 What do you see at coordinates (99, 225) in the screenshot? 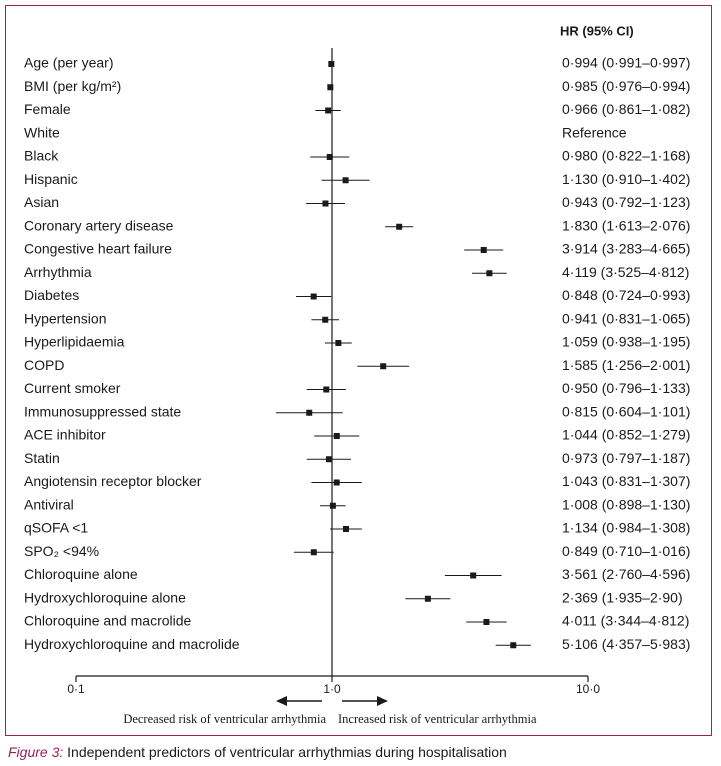
I see `row-label: Coronary artery disease` at bounding box center [99, 225].